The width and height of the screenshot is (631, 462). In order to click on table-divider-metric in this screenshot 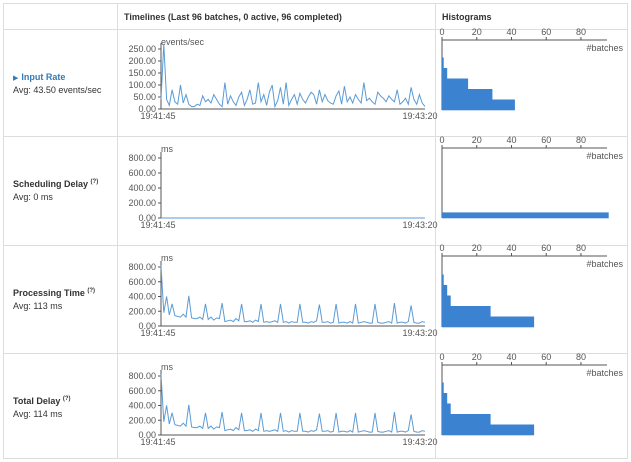, I will do `click(117, 231)`.